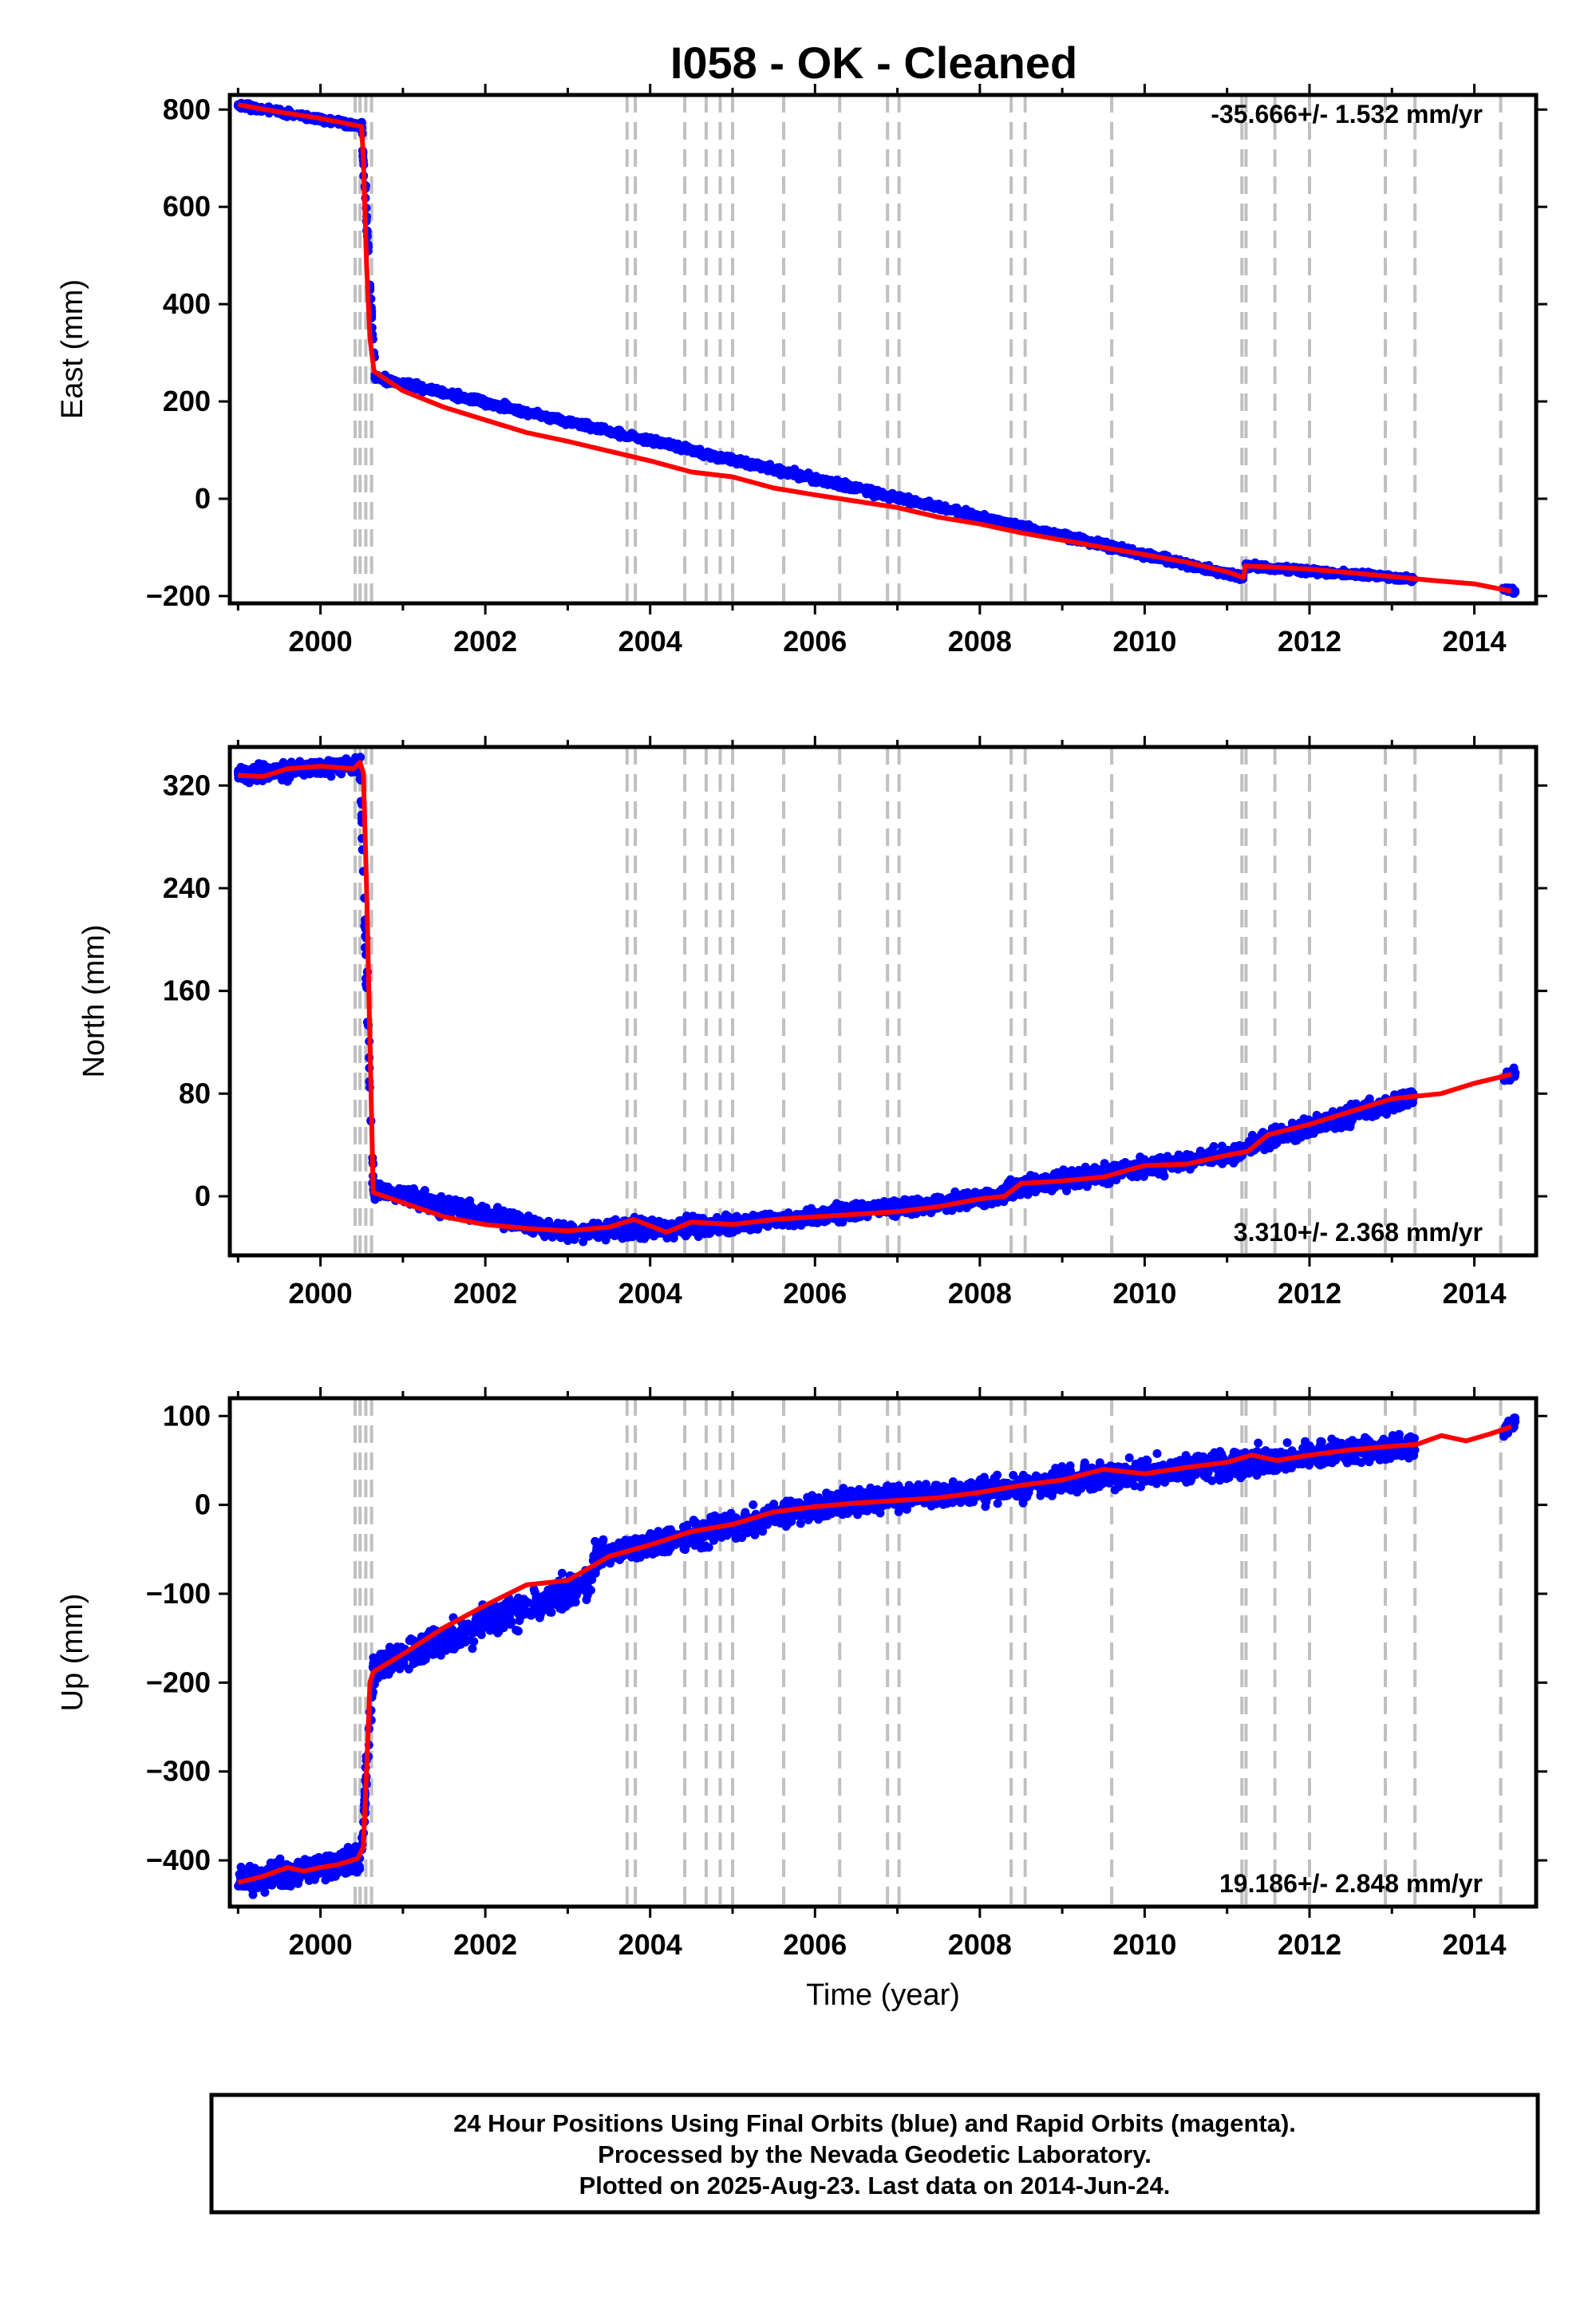 The width and height of the screenshot is (1596, 2316). I want to click on y-axis-label: East (mm), so click(72, 349).